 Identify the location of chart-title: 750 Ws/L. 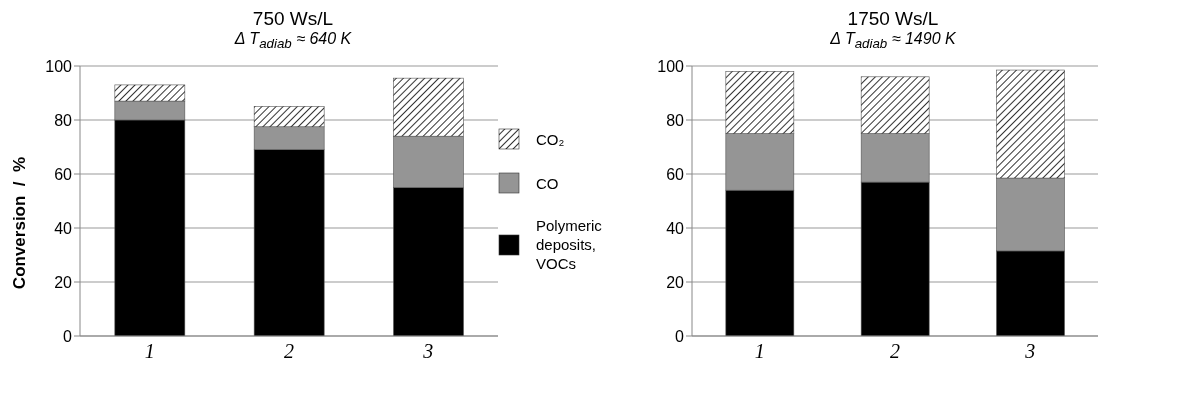
(293, 19).